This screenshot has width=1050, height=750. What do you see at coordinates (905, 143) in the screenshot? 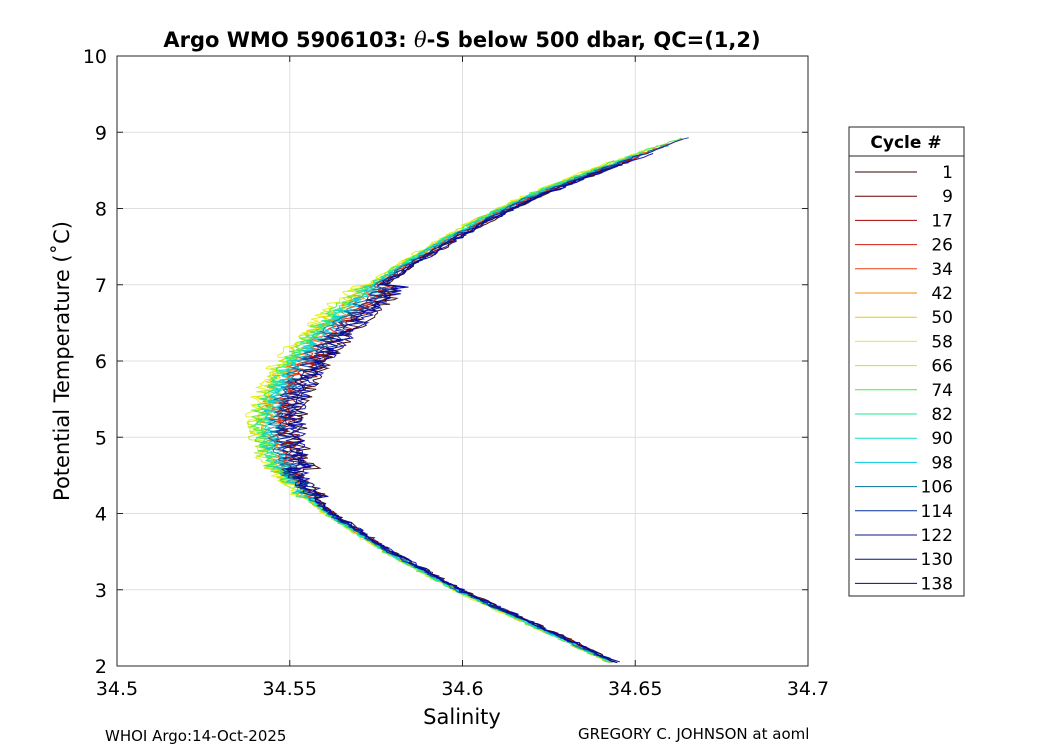
I see `legend-title: Cycle #` at bounding box center [905, 143].